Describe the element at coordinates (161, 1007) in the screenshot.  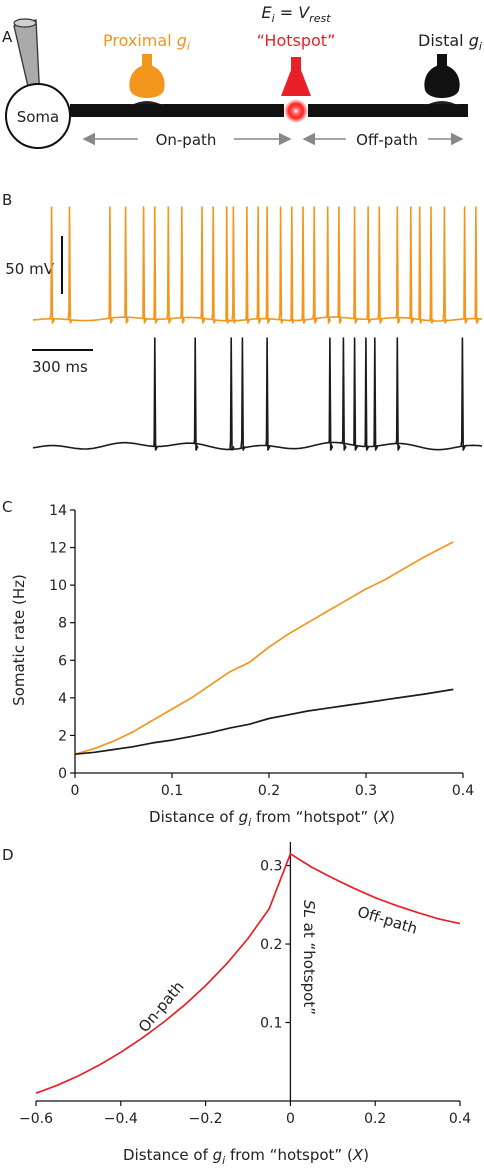
I see `onpath-annotation: On-path` at that location.